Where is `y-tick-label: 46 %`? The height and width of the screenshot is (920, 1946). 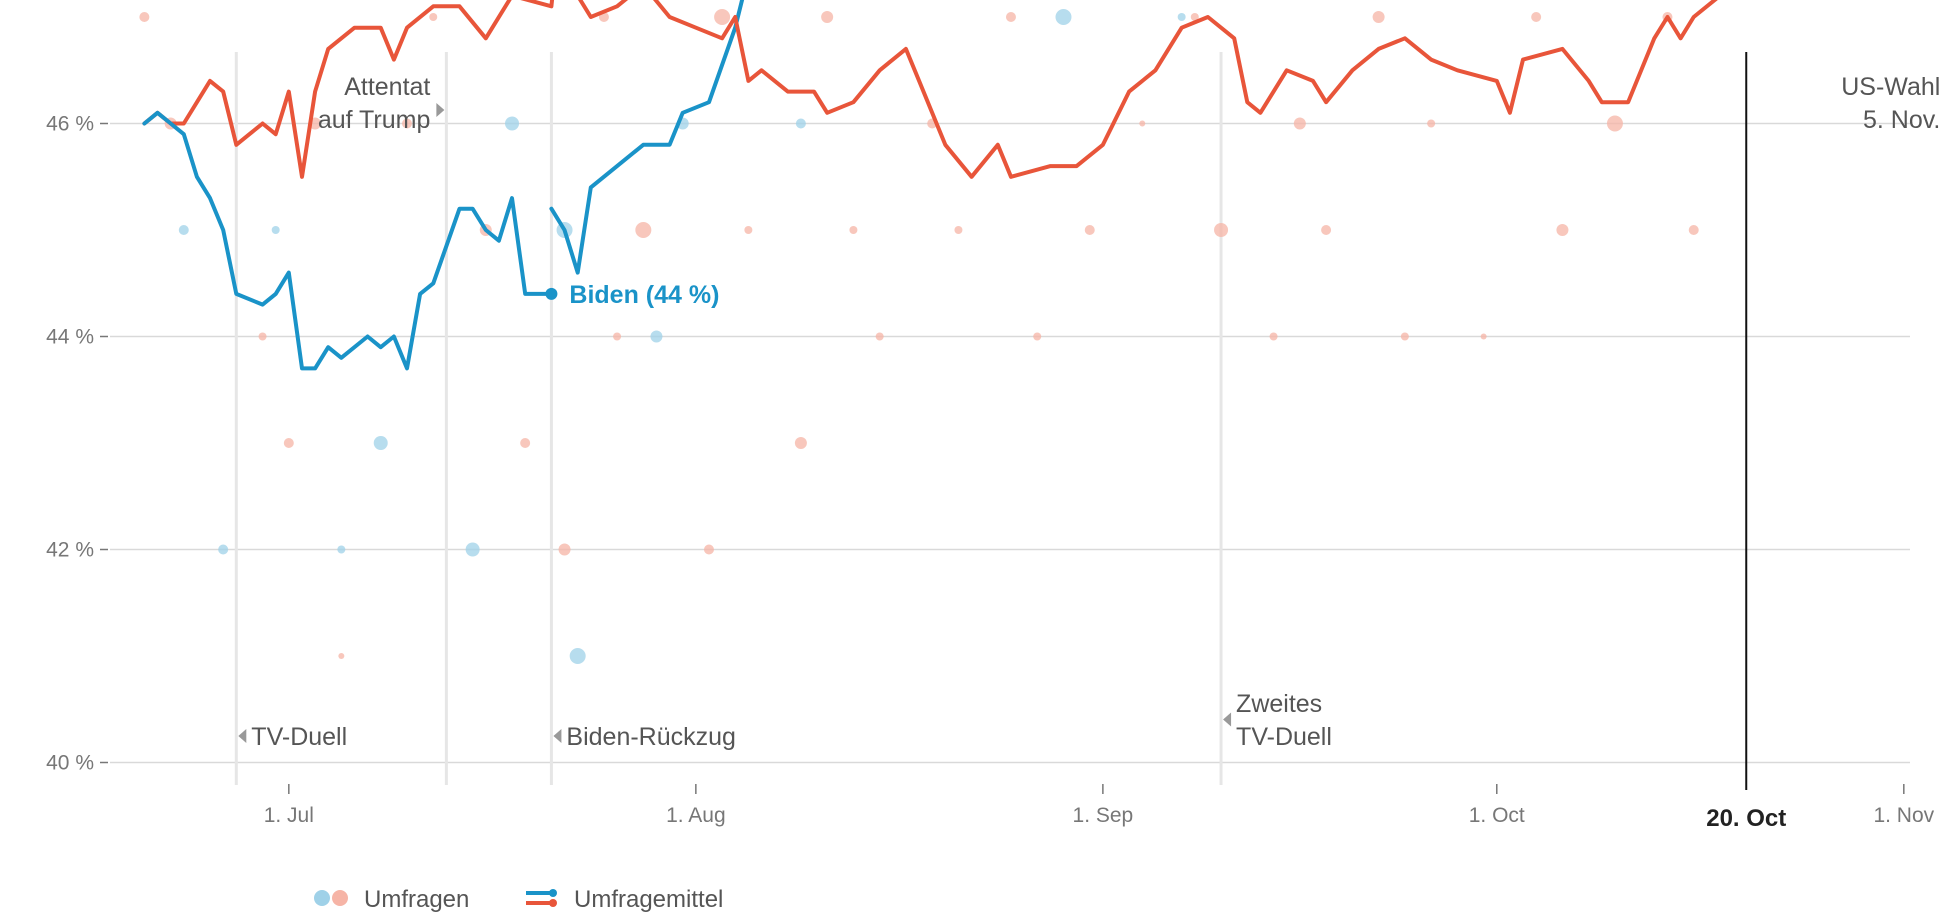
y-tick-label: 46 % is located at coordinates (70, 124).